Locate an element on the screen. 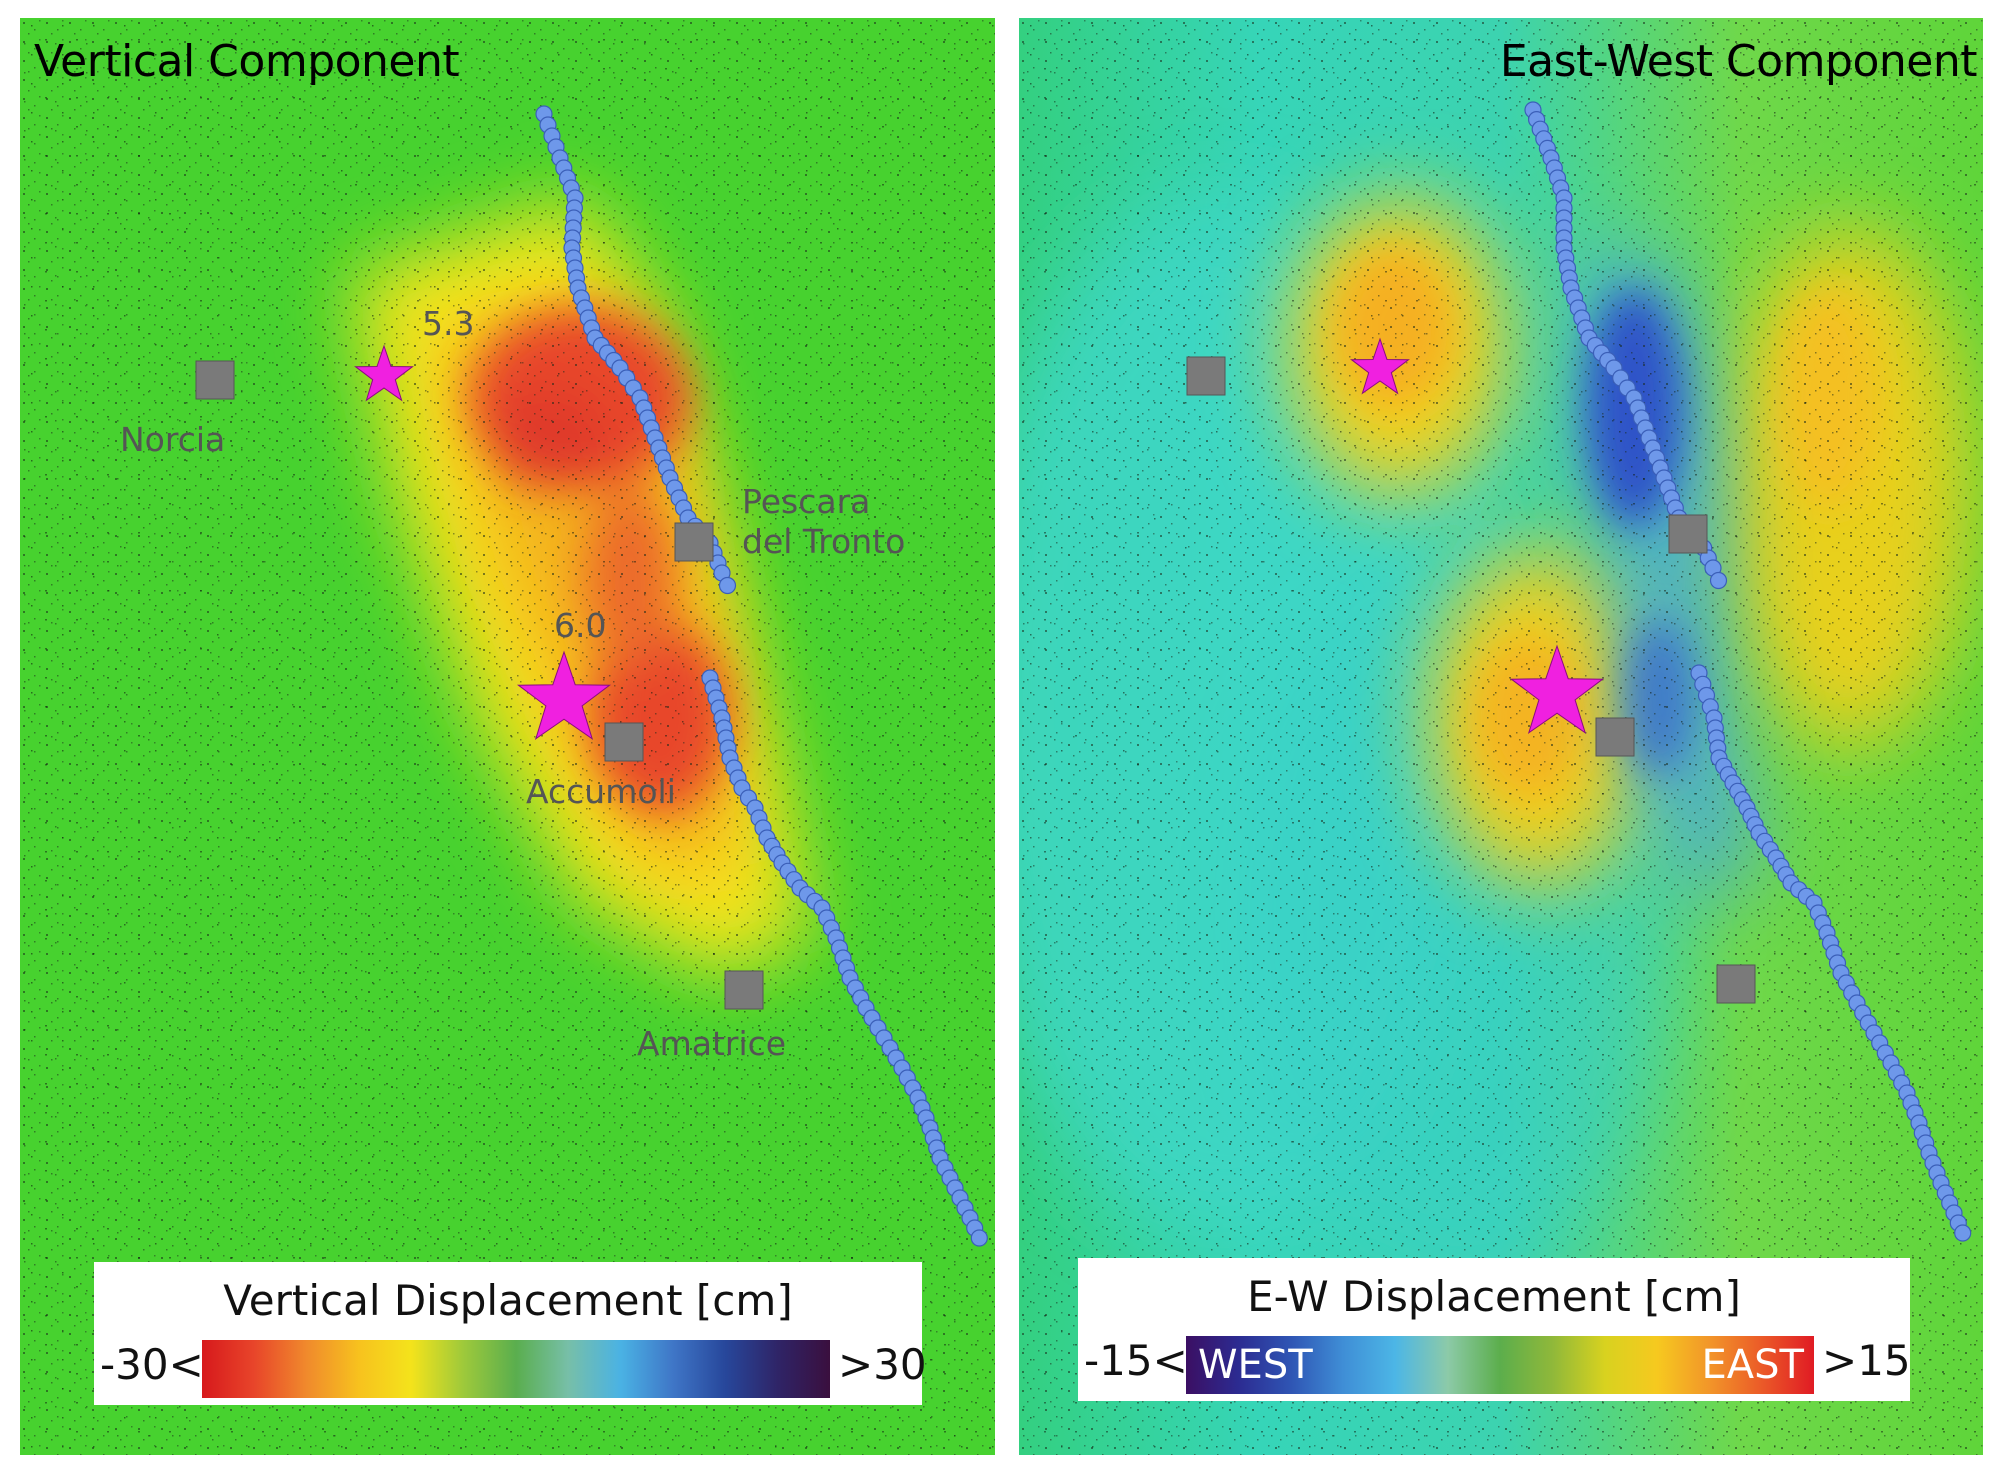 This screenshot has height=1470, width=2000. east-label: EAST is located at coordinates (1752, 1365).